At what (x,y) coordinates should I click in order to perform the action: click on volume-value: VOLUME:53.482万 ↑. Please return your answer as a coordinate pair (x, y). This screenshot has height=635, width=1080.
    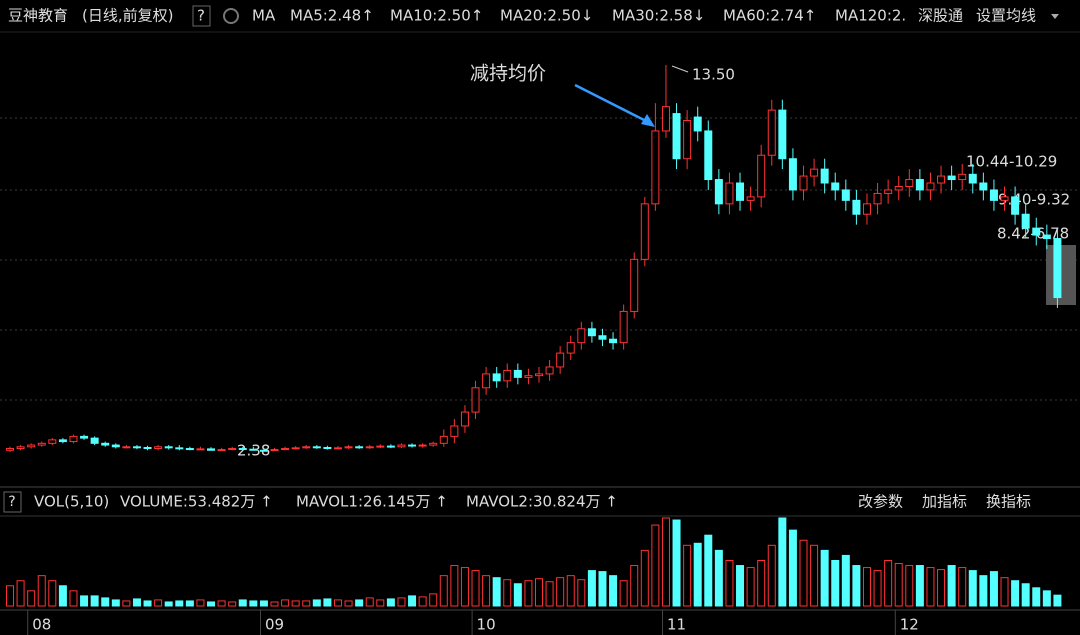
    Looking at the image, I should click on (196, 502).